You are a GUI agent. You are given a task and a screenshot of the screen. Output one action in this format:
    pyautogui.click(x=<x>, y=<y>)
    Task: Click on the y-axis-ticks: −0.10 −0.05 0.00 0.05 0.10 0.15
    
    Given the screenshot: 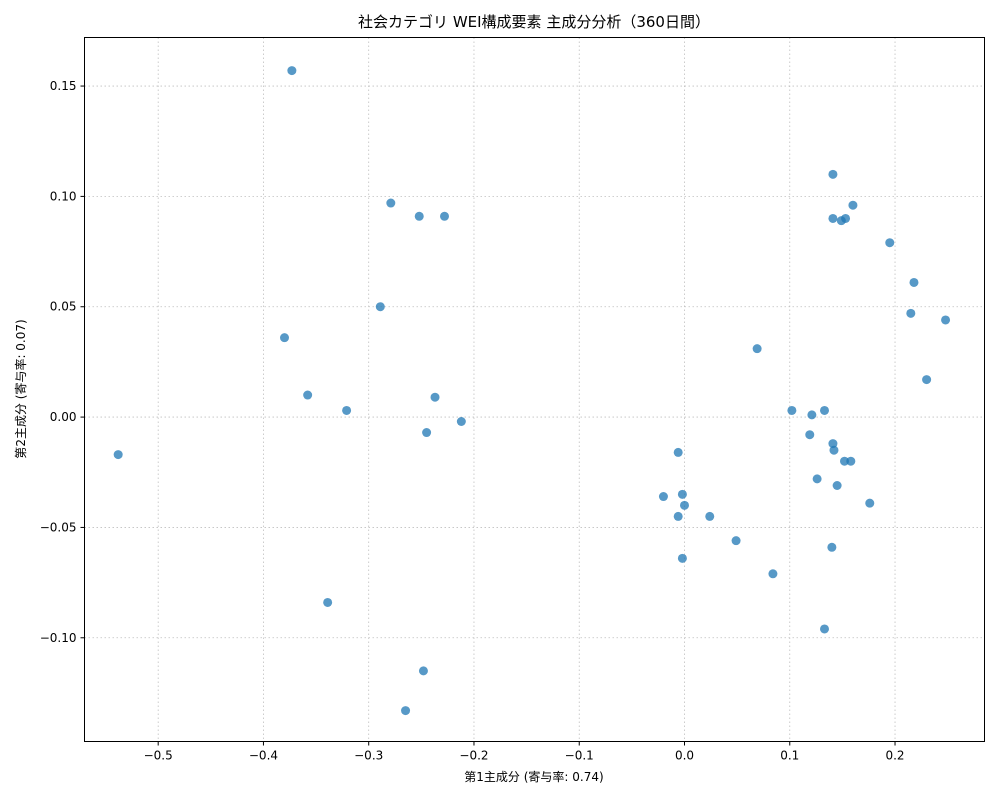 What is the action you would take?
    pyautogui.click(x=62, y=362)
    